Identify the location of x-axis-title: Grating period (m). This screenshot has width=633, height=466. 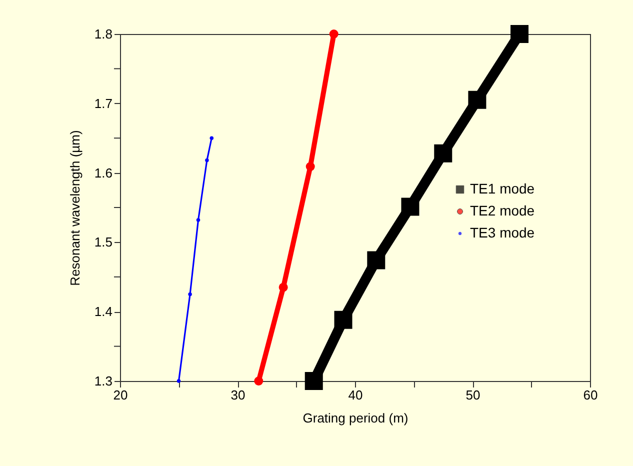
(355, 418).